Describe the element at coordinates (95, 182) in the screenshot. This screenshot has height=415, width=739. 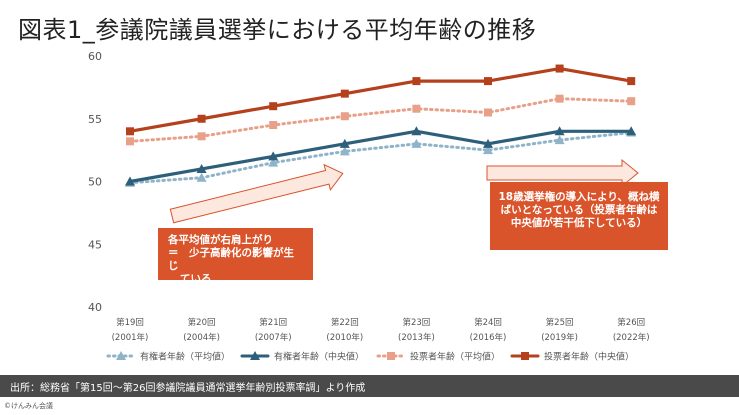
I see `y-tick-label: 50` at that location.